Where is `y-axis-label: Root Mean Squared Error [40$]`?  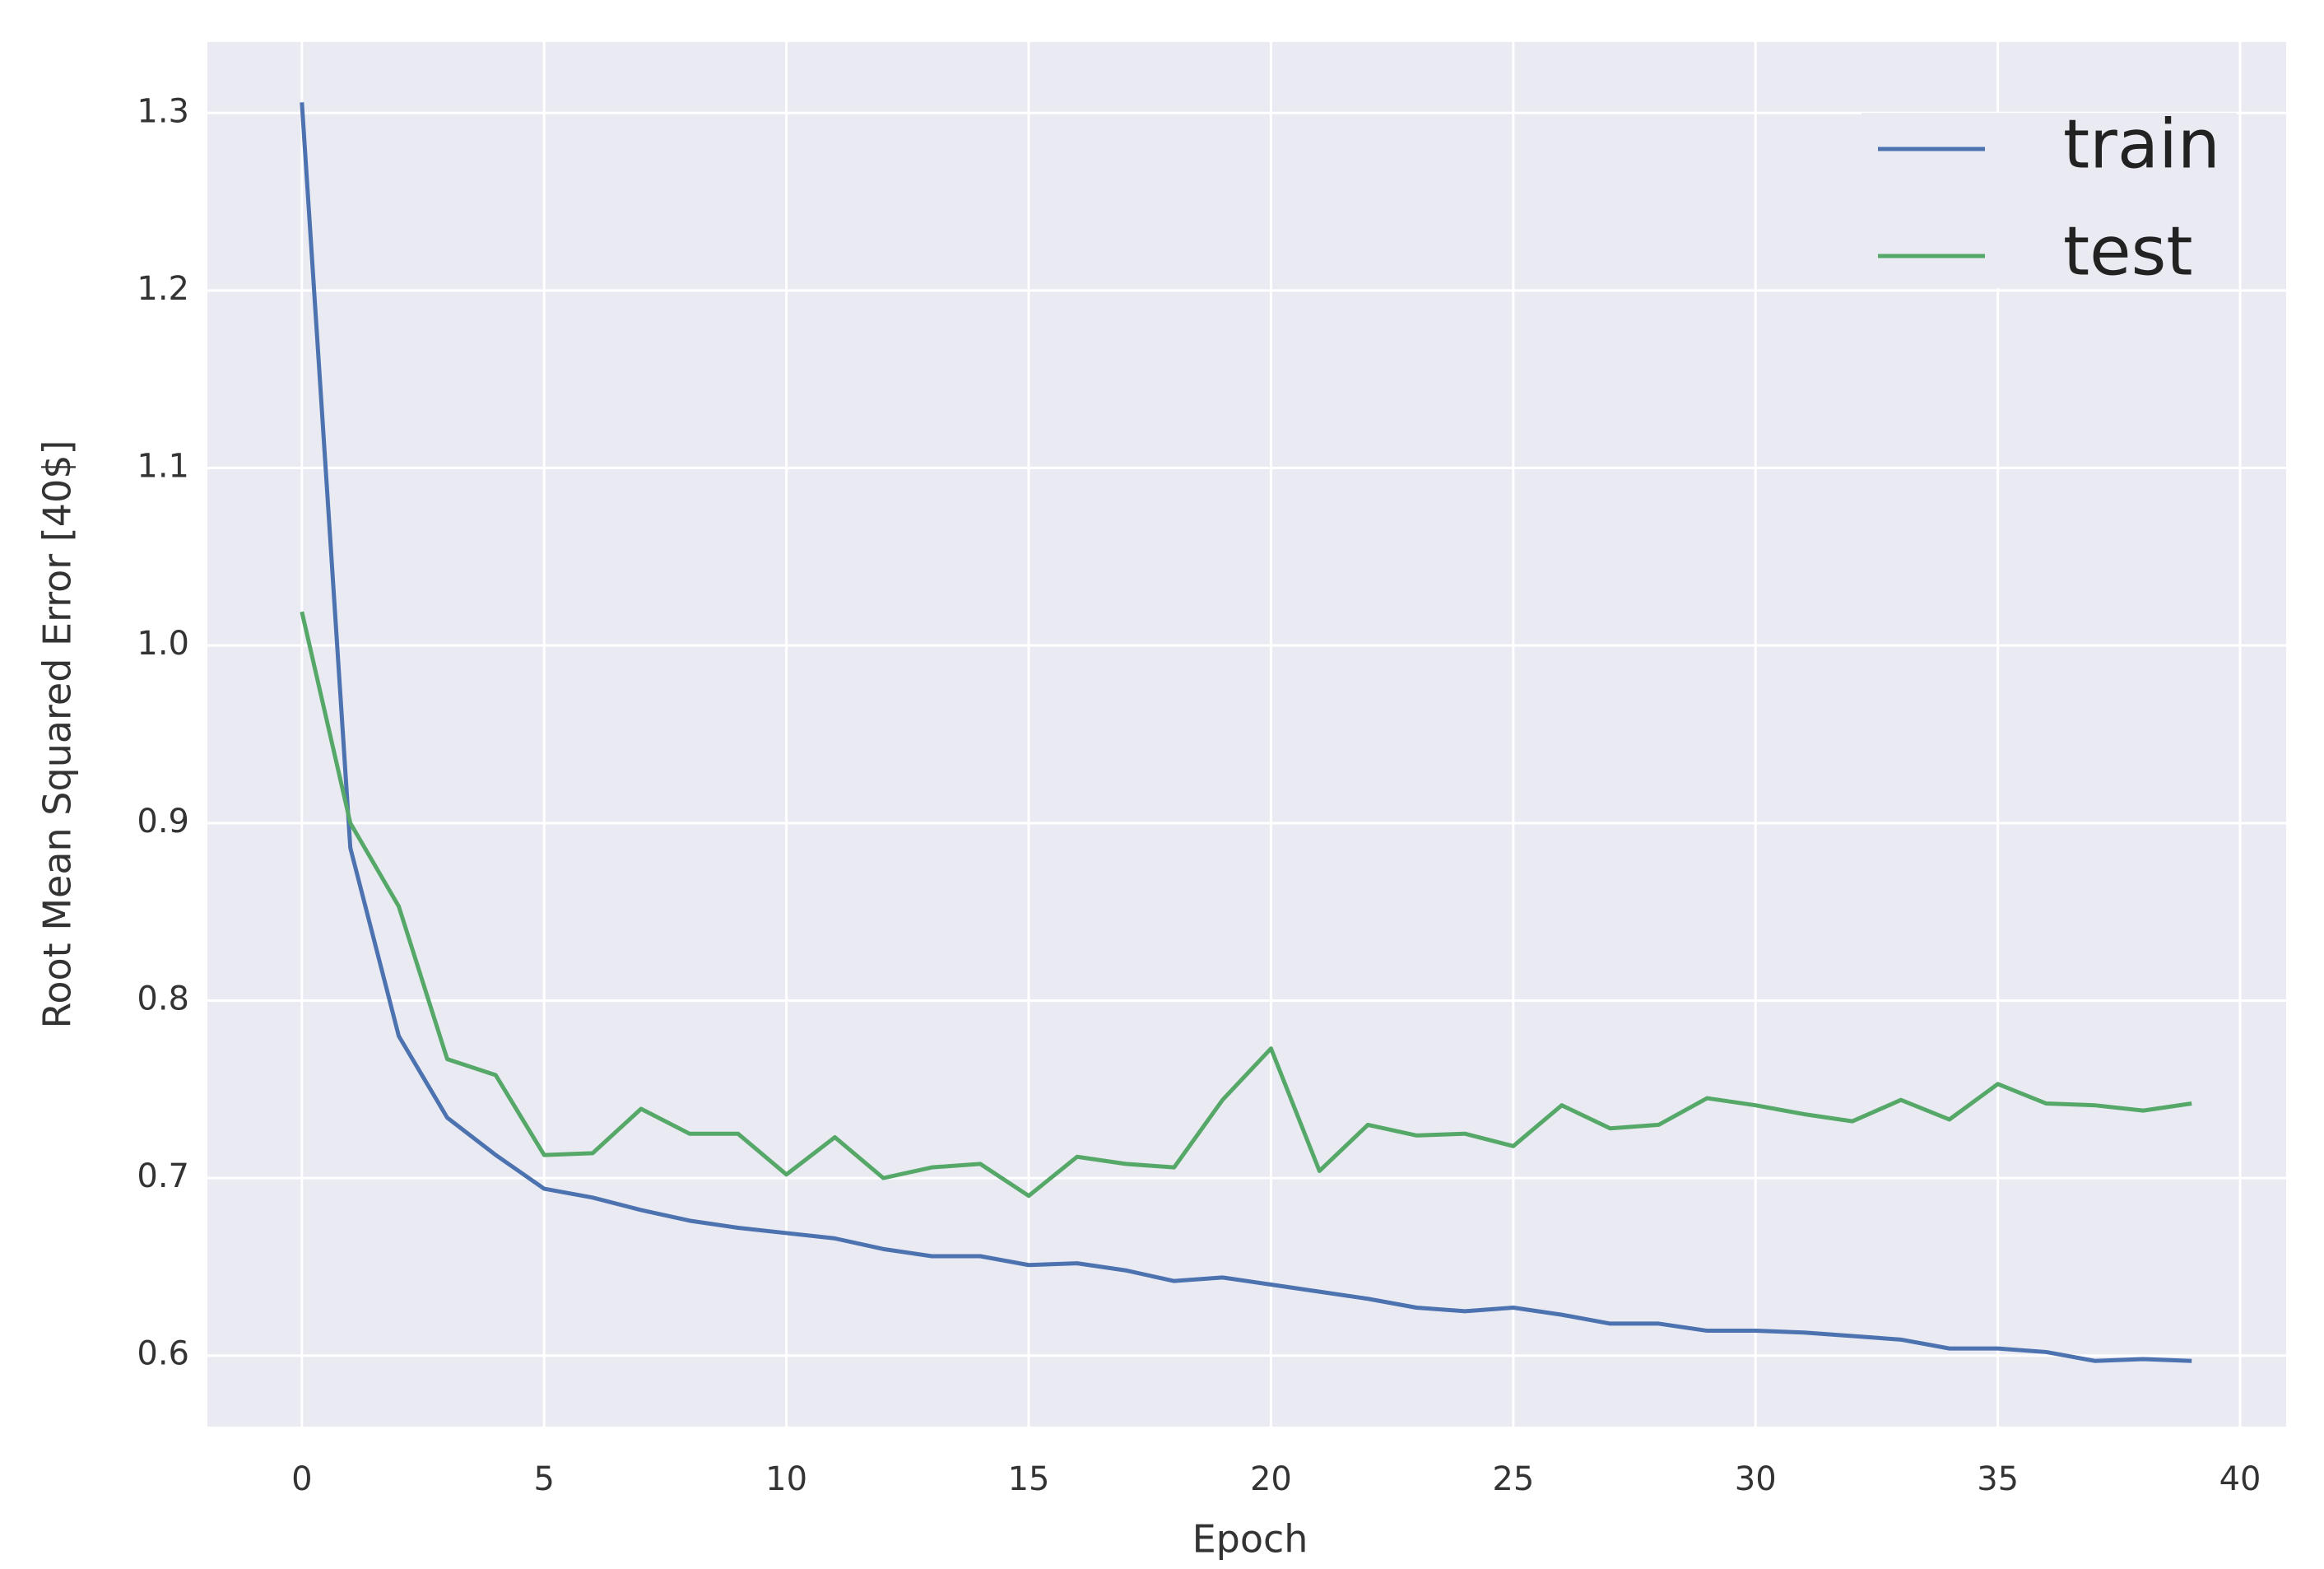 y-axis-label: Root Mean Squared Error [40$] is located at coordinates (57, 734).